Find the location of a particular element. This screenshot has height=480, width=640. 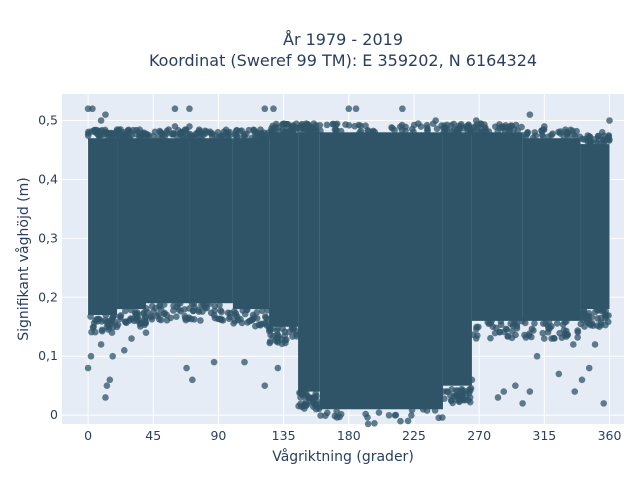

y-tick-labels: 0 0,1 0,2 0,3 0,4 0,5 is located at coordinates (48, 268).